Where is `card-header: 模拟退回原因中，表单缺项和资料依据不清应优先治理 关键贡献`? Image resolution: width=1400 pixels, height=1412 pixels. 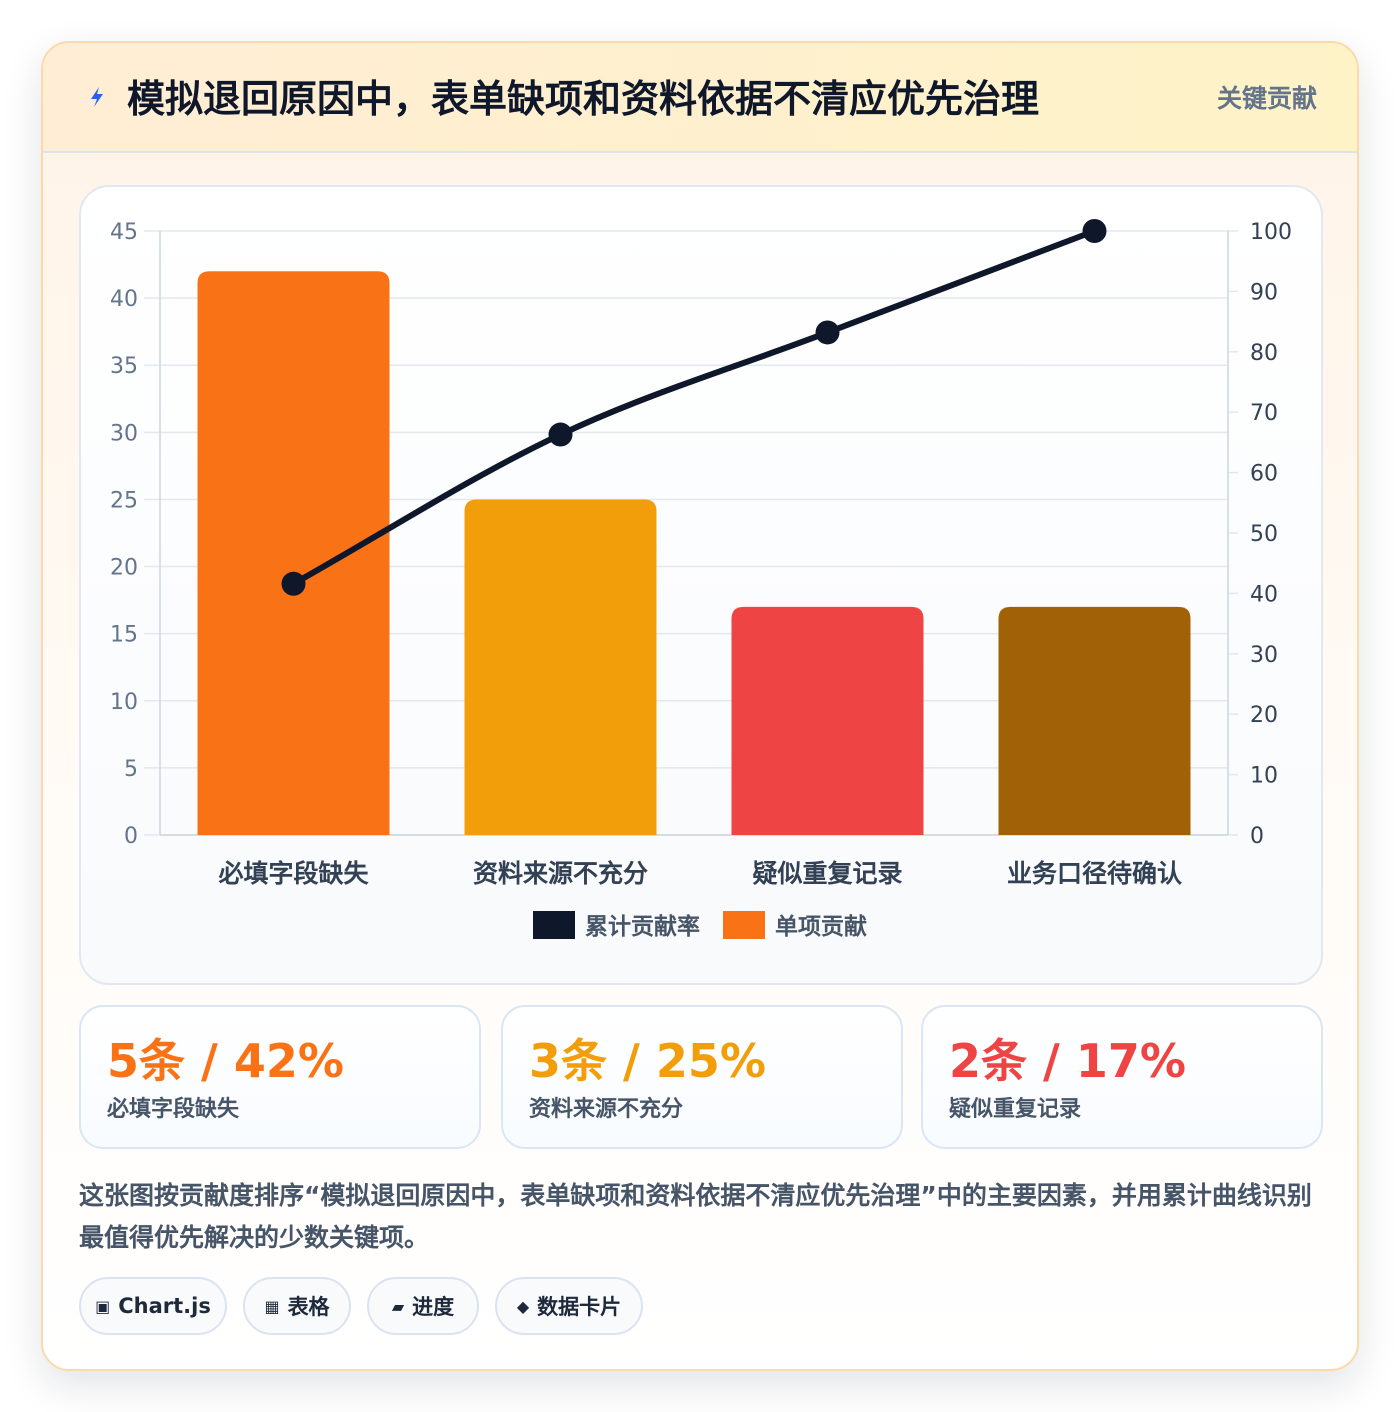 card-header: 模拟退回原因中，表单缺项和资料依据不清应优先治理 关键贡献 is located at coordinates (700, 98).